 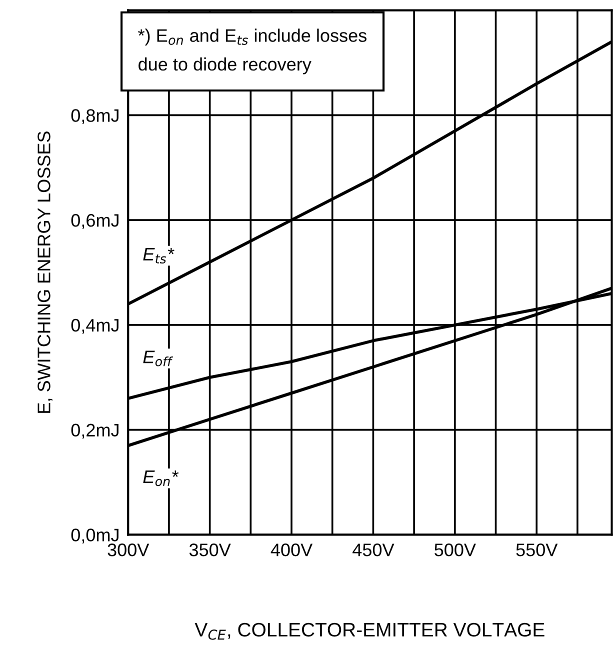 I want to click on annotation: *) E$_{on}$ and E$_{ts}$ include losses due to diode recovery, so click(x=252, y=51).